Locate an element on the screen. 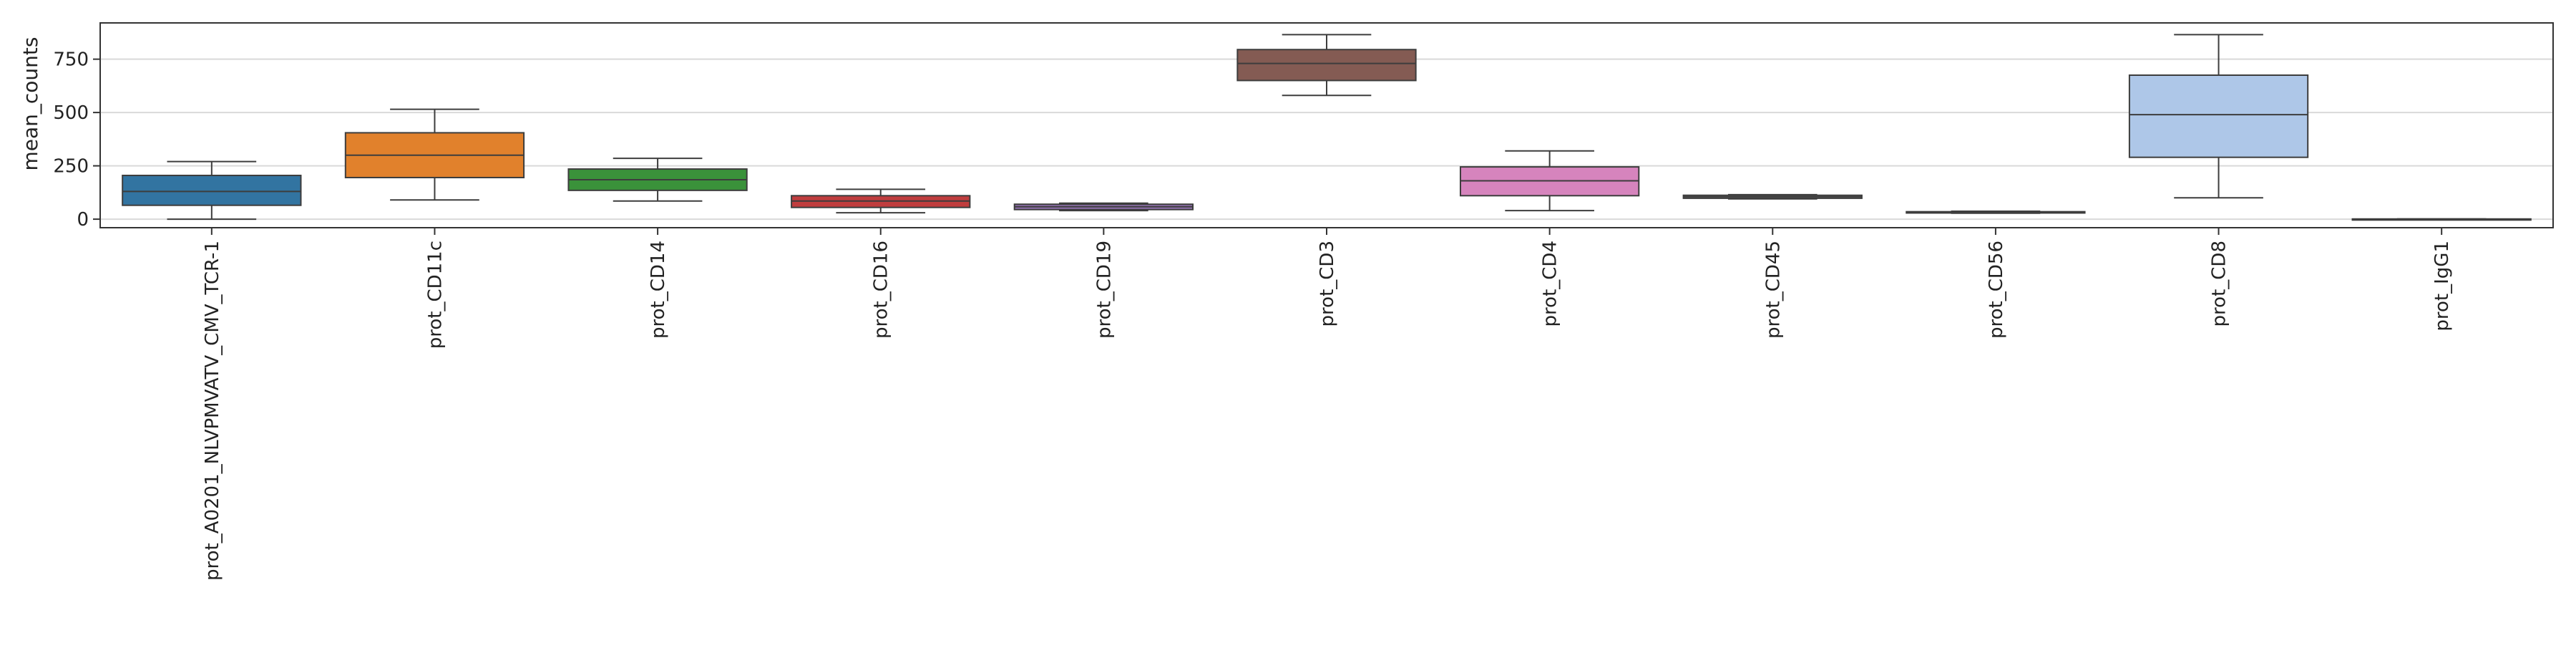 The width and height of the screenshot is (2576, 648). x-tick-label: prot_CD56 is located at coordinates (1996, 290).